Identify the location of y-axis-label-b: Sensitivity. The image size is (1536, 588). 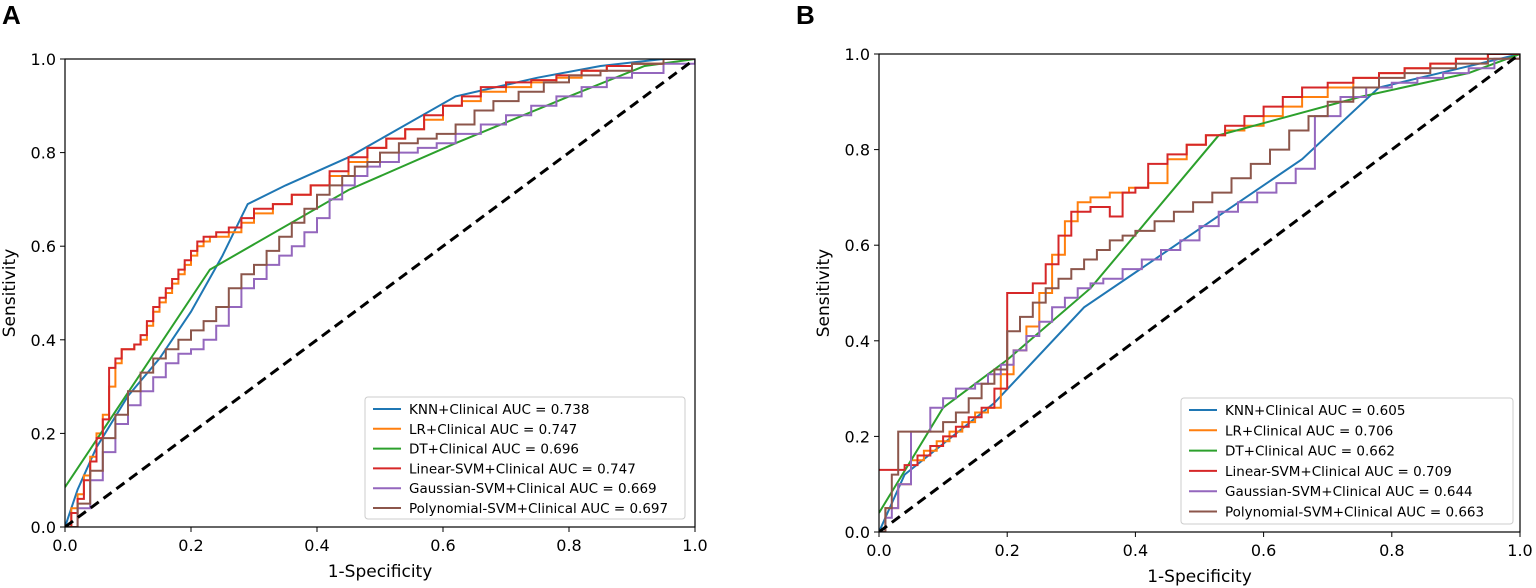
(824, 293).